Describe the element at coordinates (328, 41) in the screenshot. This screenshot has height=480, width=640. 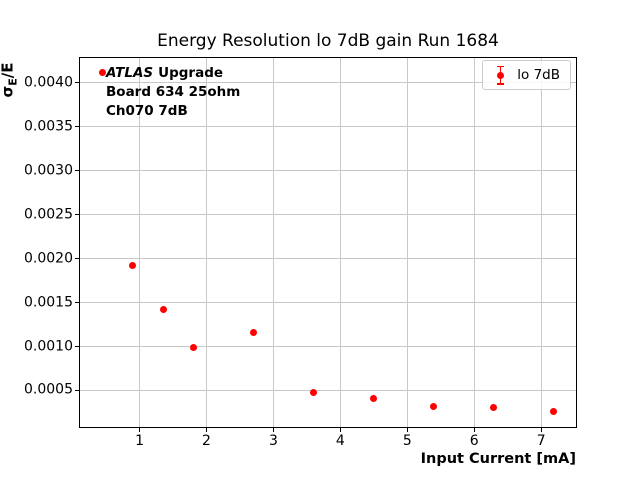
I see `chart-title: Energy Resolution lo 7dB gain Run 1684` at that location.